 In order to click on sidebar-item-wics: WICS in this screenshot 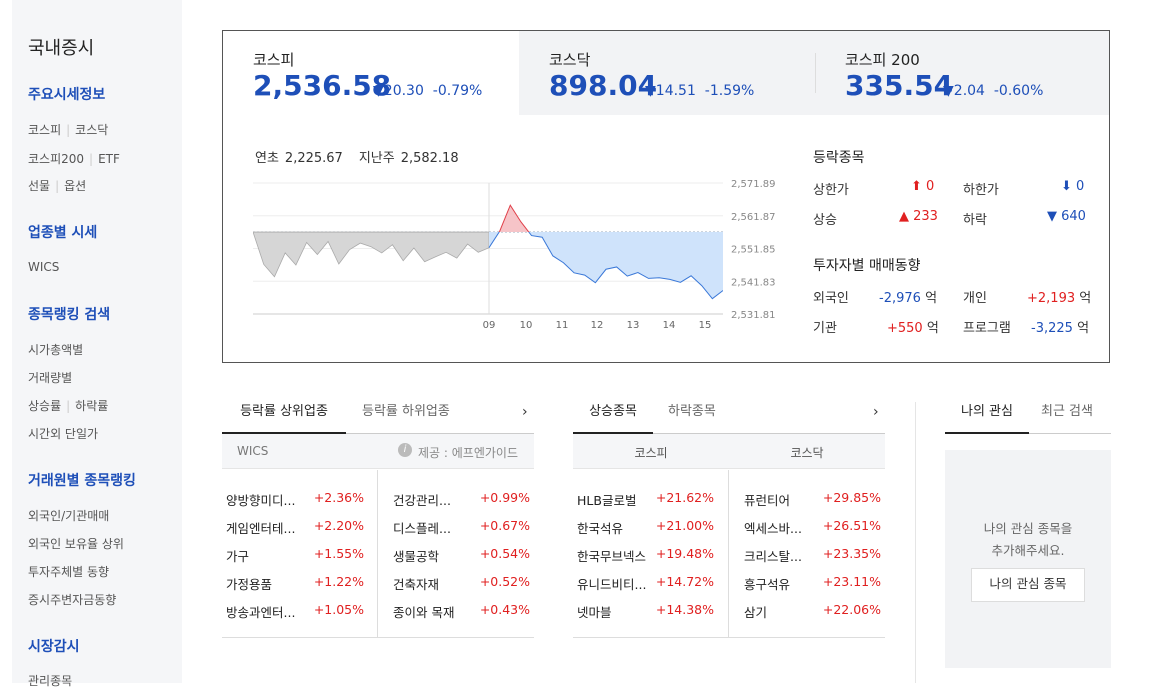, I will do `click(44, 267)`.